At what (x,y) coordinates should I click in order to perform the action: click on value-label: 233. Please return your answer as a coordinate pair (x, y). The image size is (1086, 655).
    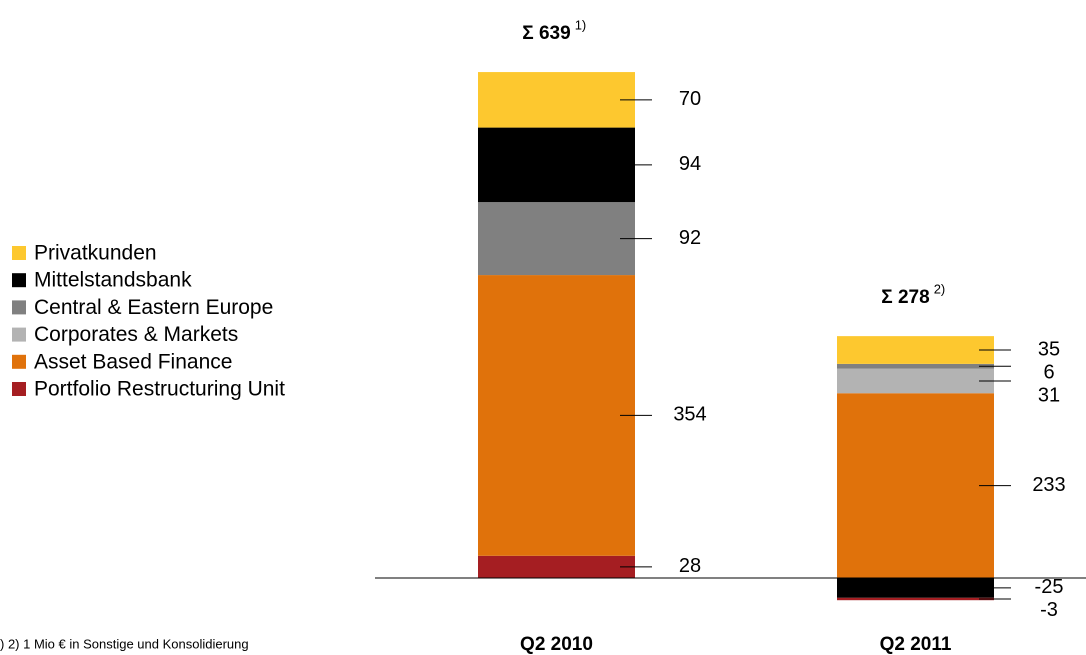
    Looking at the image, I should click on (1048, 485).